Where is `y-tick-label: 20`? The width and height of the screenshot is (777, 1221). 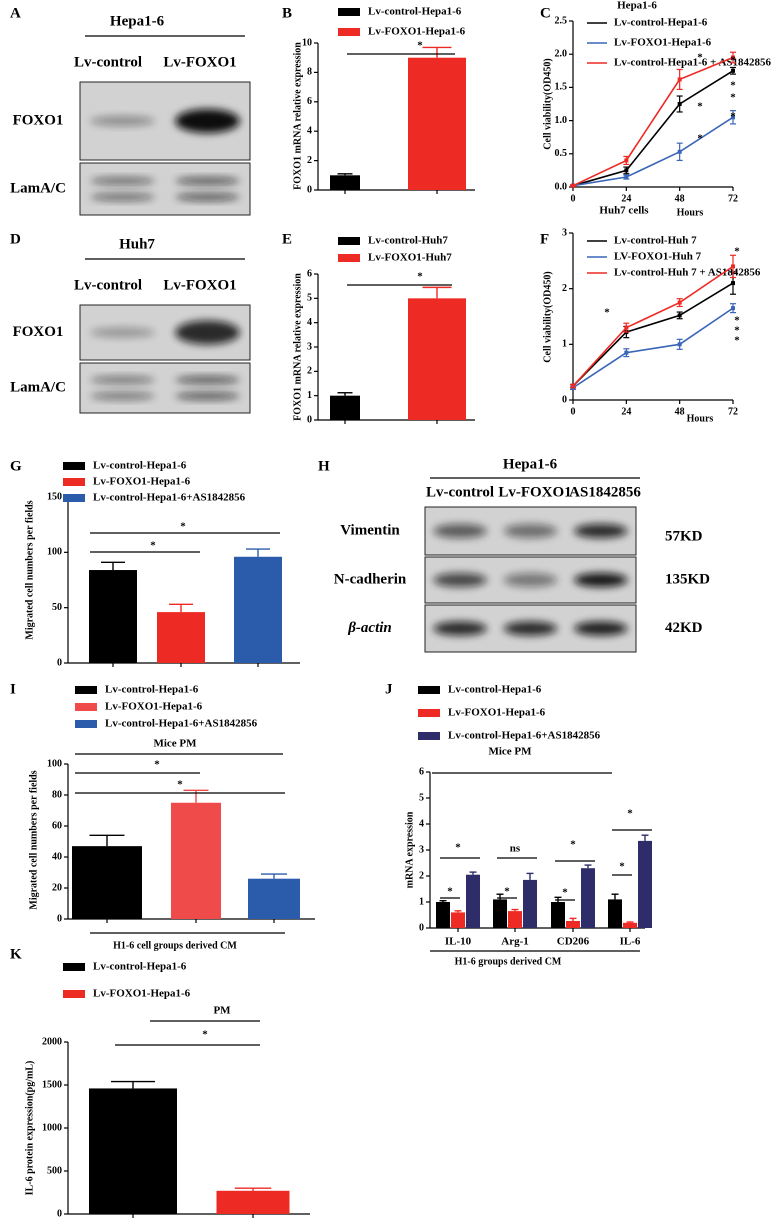
y-tick-label: 20 is located at coordinates (57, 887).